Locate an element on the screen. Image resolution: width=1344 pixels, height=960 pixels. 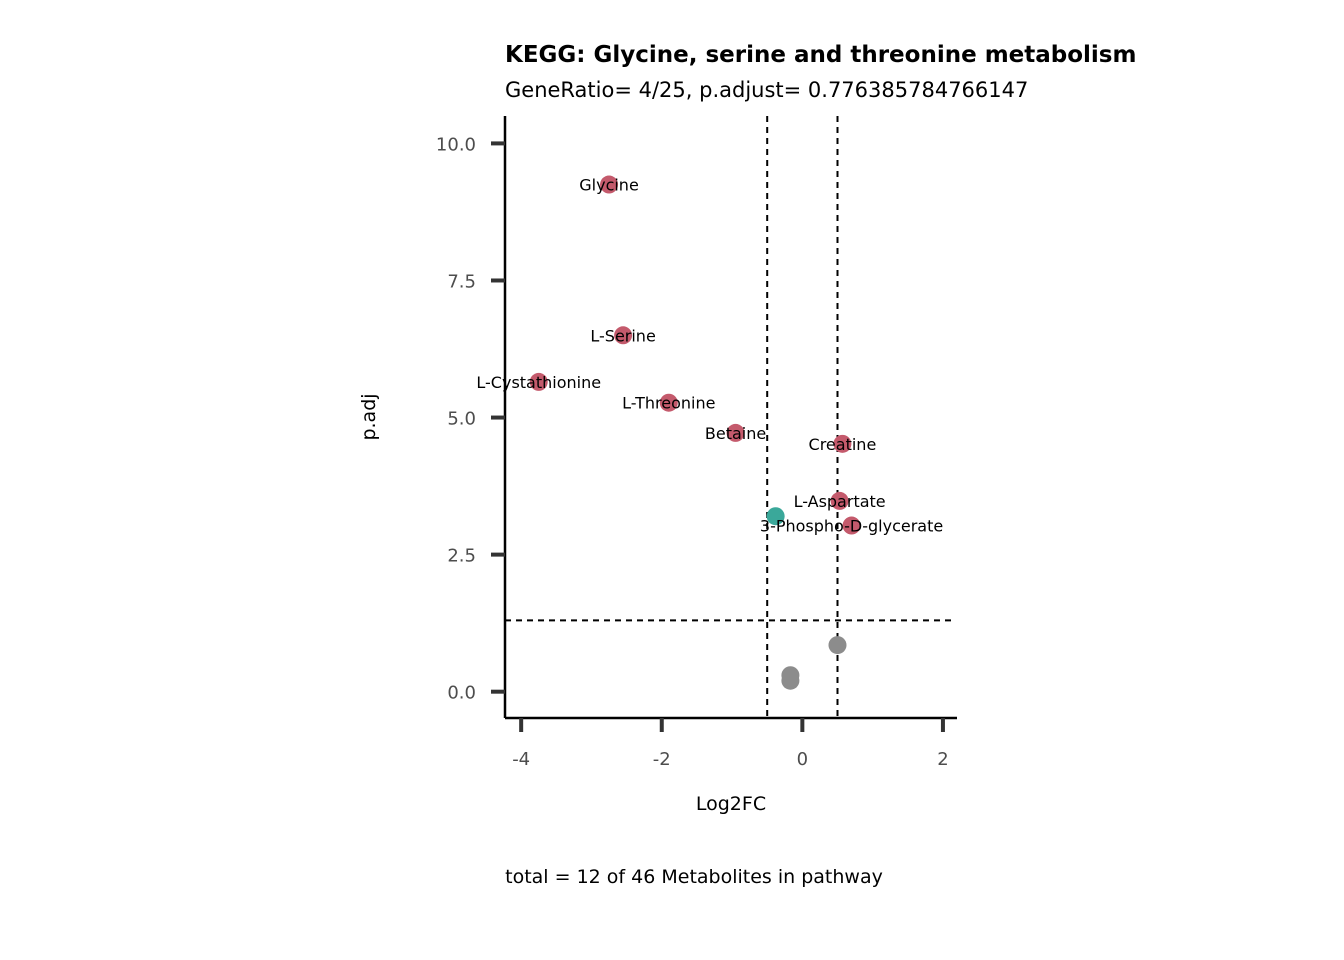
y-tick-label: 7.5 is located at coordinates (461, 281).